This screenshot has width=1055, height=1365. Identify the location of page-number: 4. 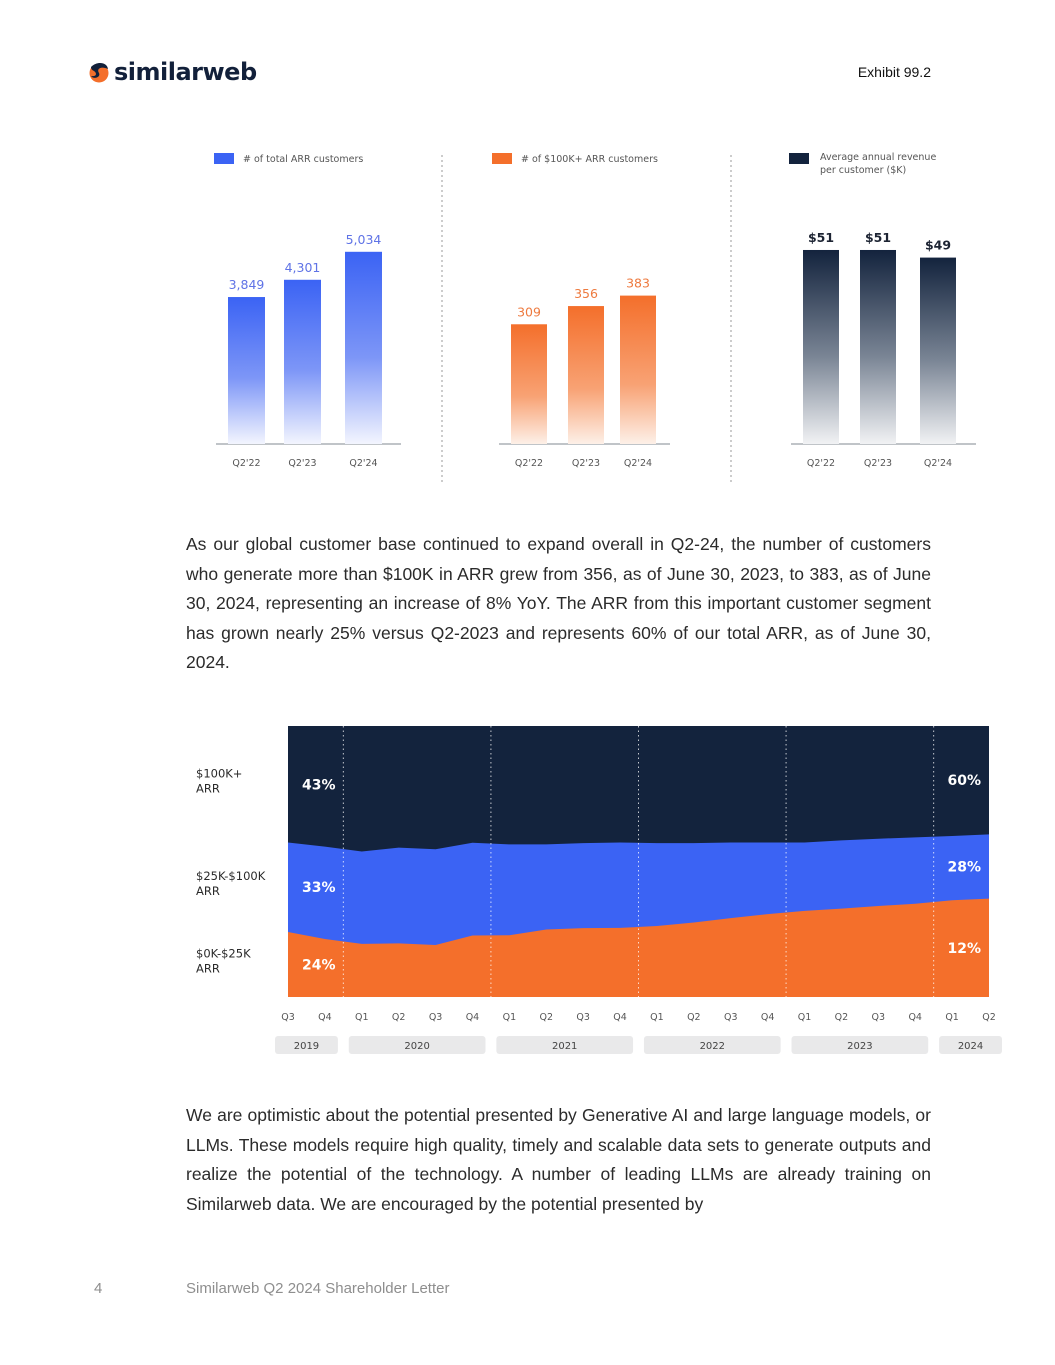
(98, 1288).